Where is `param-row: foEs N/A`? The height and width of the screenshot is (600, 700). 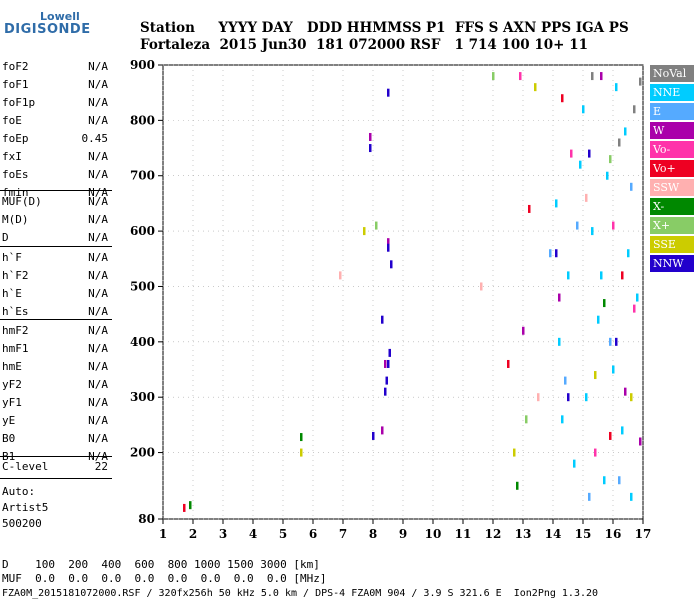 param-row: foEs N/A is located at coordinates (55, 175).